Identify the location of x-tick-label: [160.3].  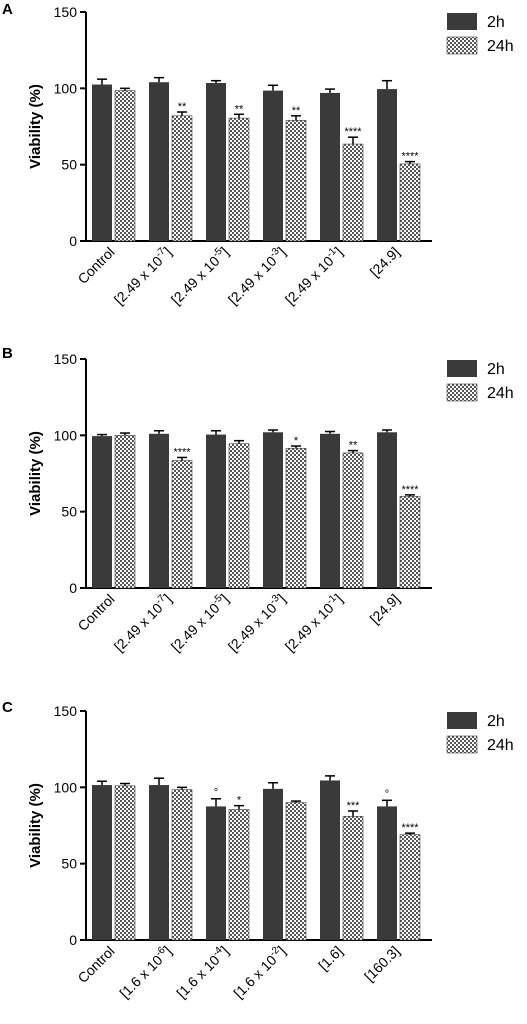
(382, 964).